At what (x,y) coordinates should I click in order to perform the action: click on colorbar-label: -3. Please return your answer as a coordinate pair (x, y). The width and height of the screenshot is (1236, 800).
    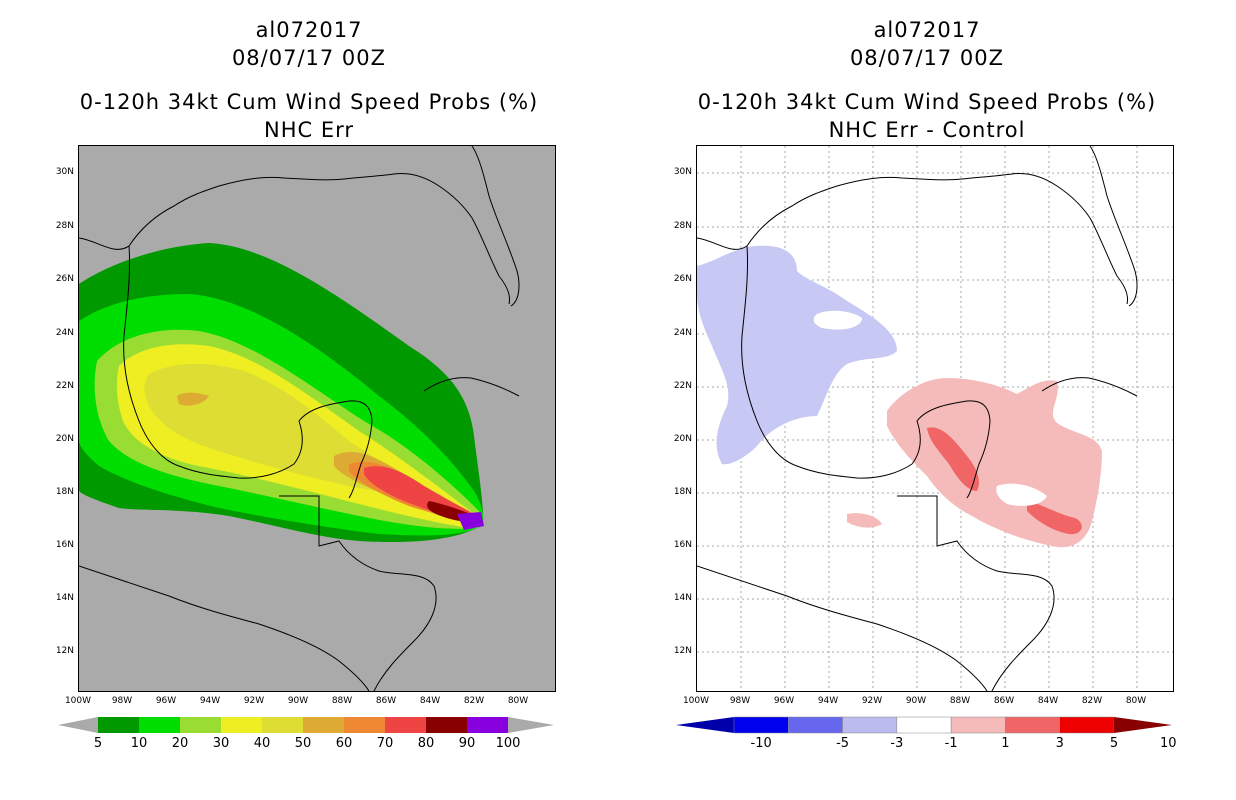
    Looking at the image, I should click on (897, 743).